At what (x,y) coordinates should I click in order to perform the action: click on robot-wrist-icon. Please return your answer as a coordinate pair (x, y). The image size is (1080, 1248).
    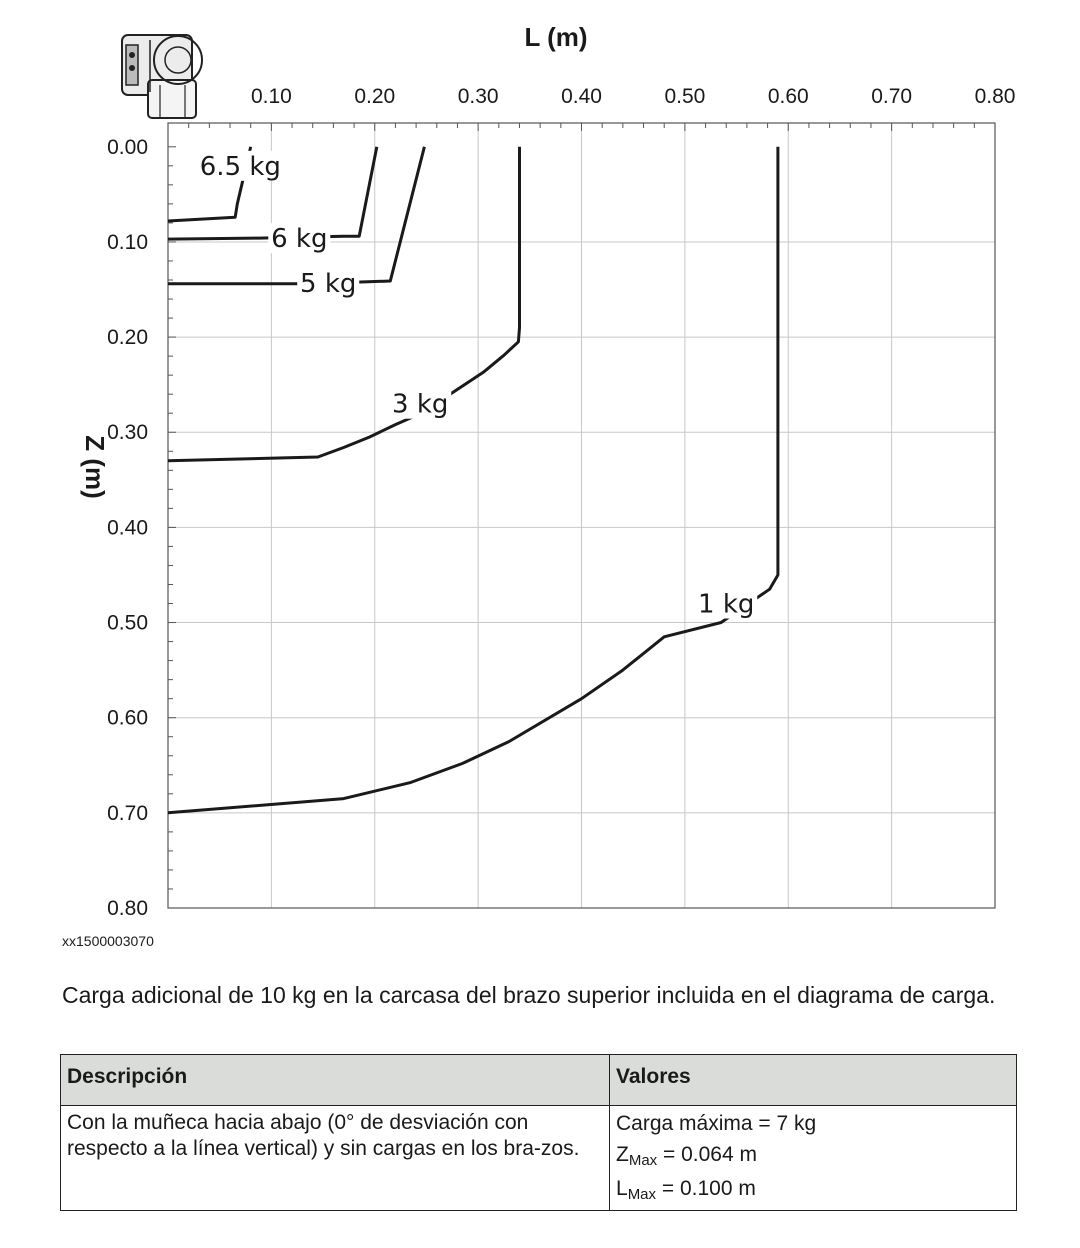
    Looking at the image, I should click on (162, 76).